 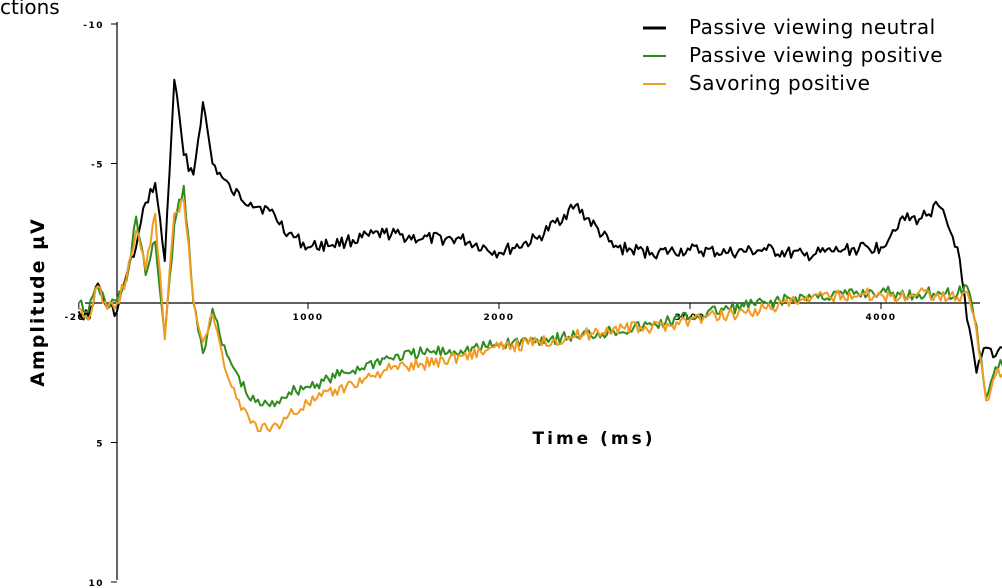 What do you see at coordinates (96, 583) in the screenshot?
I see `y-tick-label: 10` at bounding box center [96, 583].